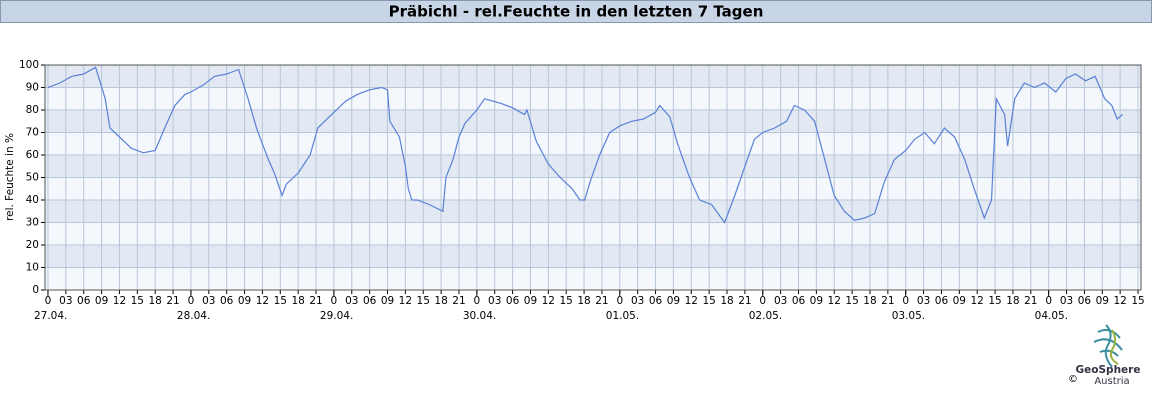 This screenshot has width=1152, height=400. Describe the element at coordinates (32, 88) in the screenshot. I see `y-tick-label: 90` at that location.